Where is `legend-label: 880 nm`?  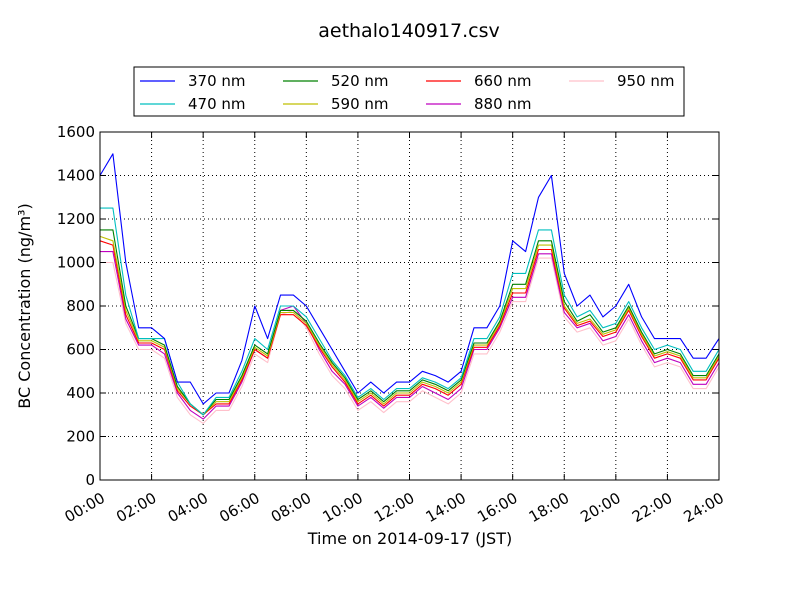 legend-label: 880 nm is located at coordinates (503, 104).